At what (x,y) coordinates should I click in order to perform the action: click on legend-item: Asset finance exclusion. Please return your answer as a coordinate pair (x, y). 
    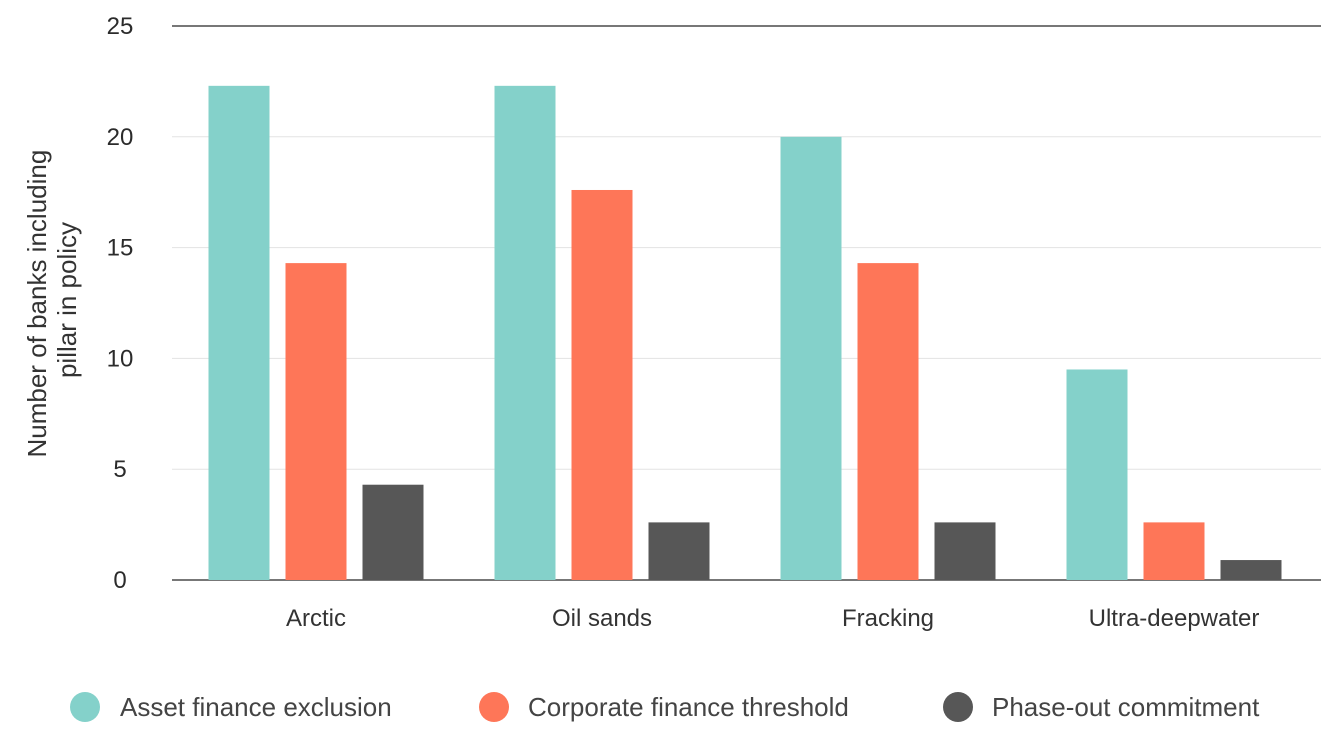
    Looking at the image, I should click on (231, 707).